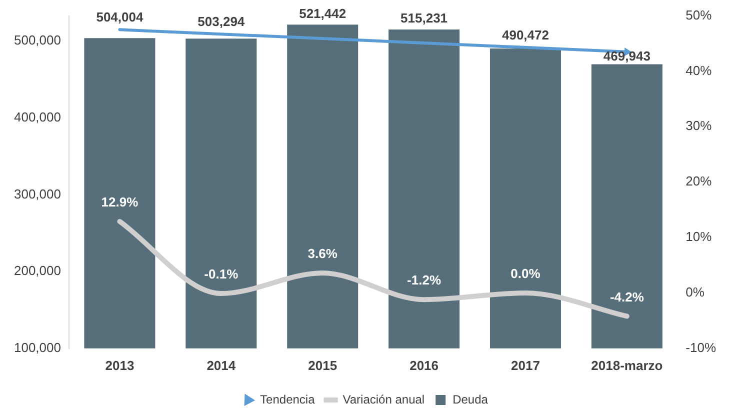 Image resolution: width=730 pixels, height=416 pixels. Describe the element at coordinates (37, 270) in the screenshot. I see `y-tick-label: 200,000` at that location.